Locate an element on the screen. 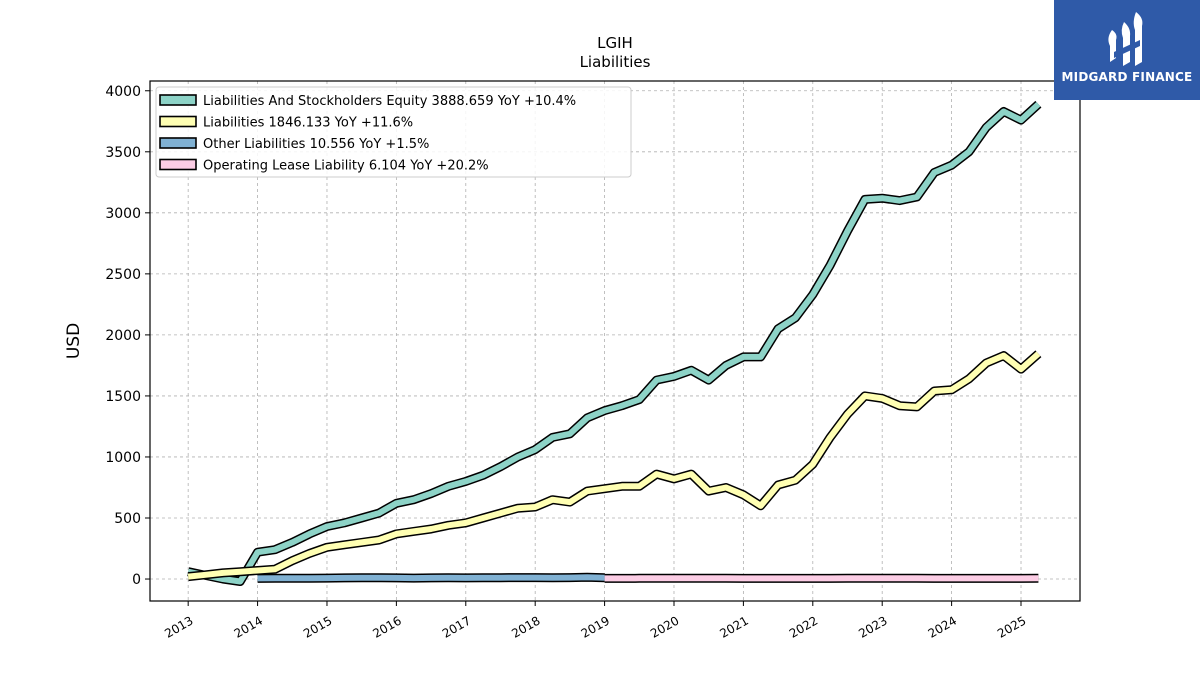 The image size is (1200, 675). x-tick-label: 2022 is located at coordinates (803, 626).